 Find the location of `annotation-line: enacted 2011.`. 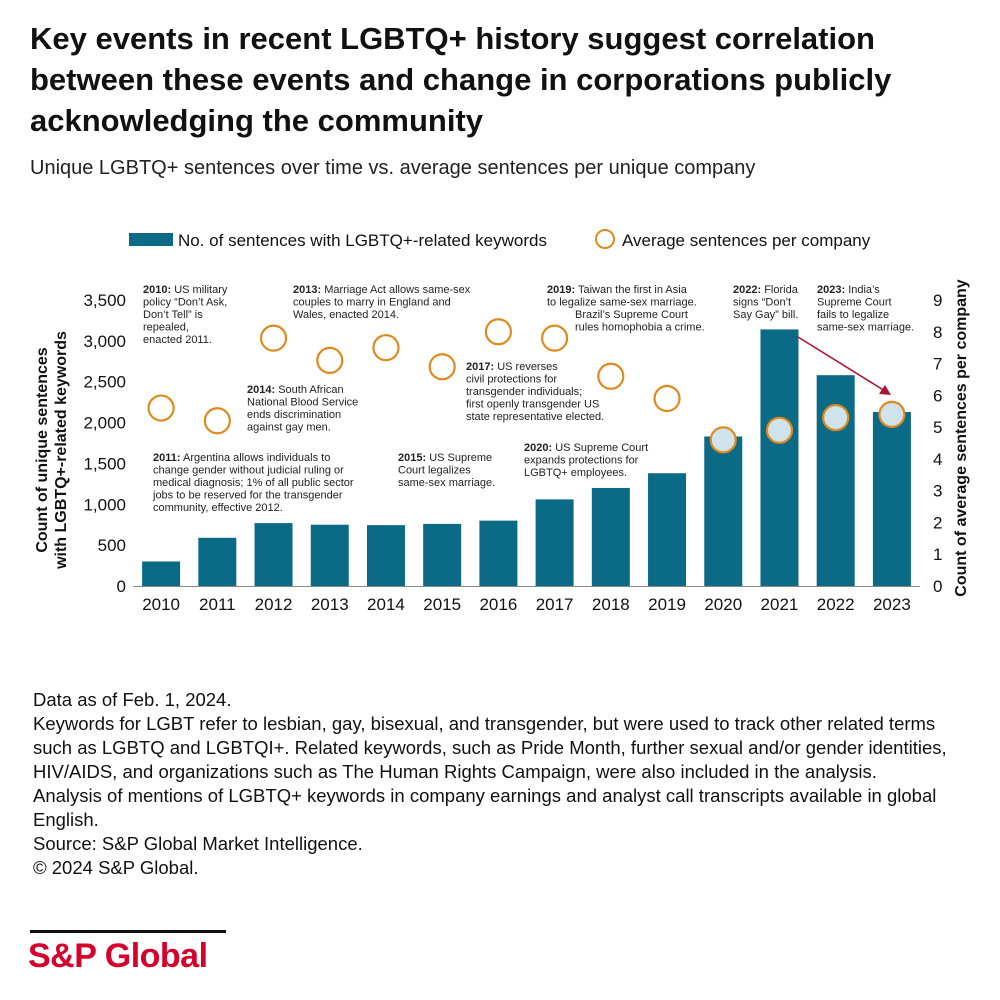

annotation-line: enacted 2011. is located at coordinates (177, 340).